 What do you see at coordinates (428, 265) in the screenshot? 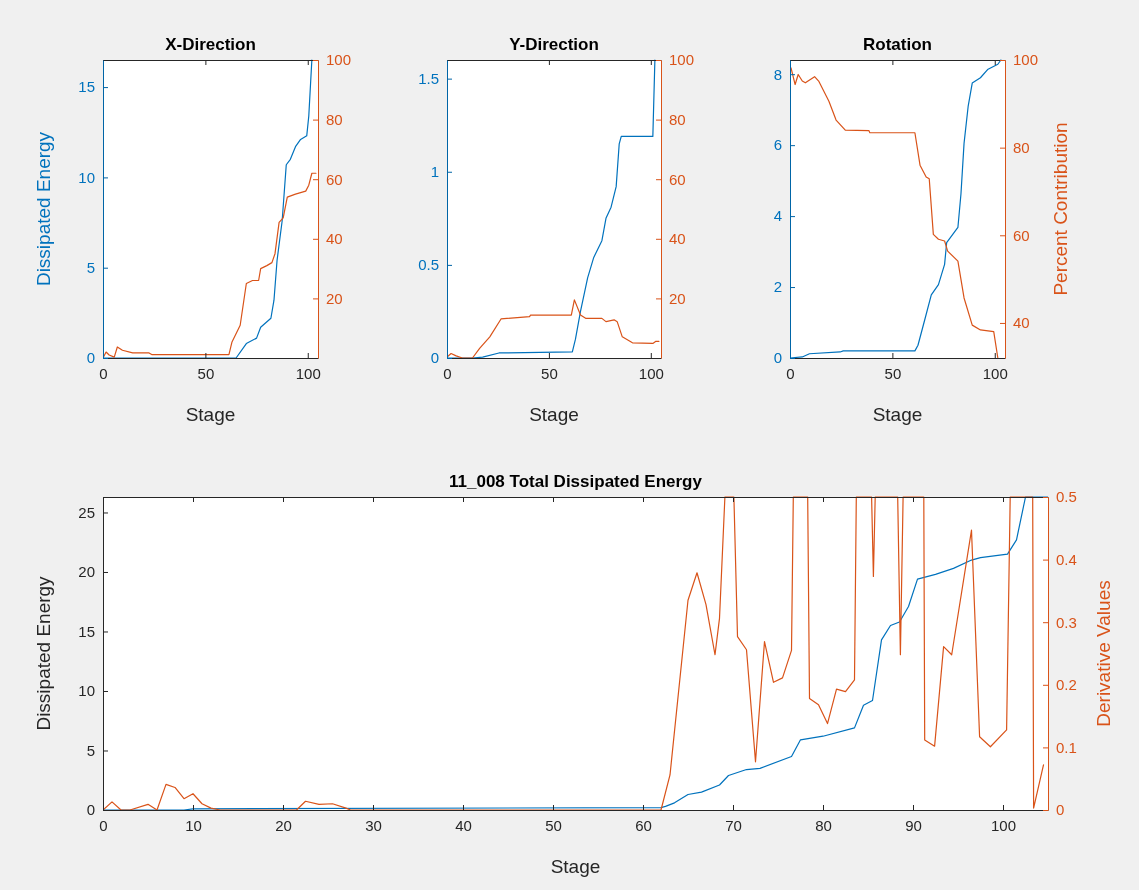
I see `y-tick-label: 0.5` at bounding box center [428, 265].